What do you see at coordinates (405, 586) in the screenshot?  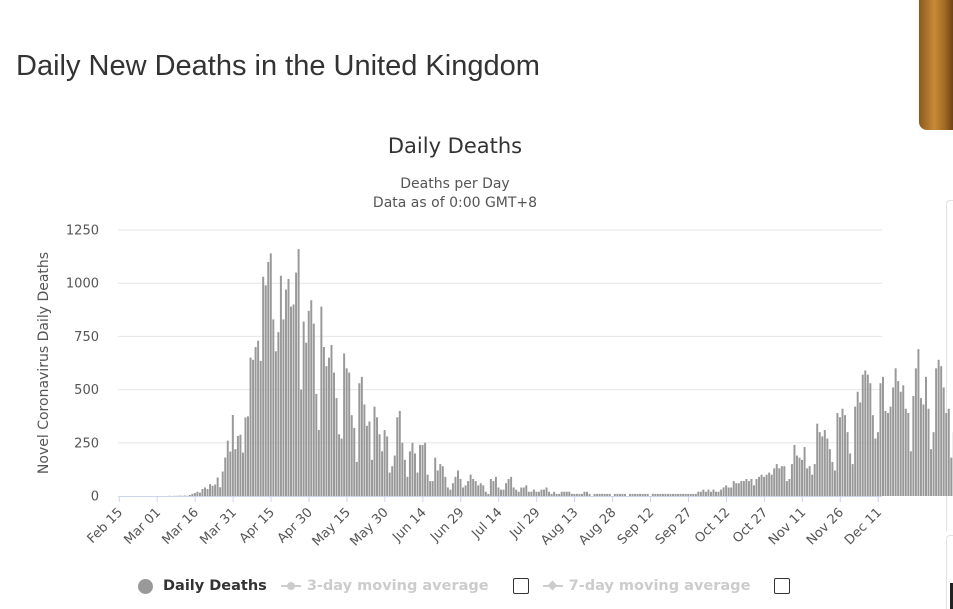 I see `legend-item-3-day-average: 3-day moving average` at bounding box center [405, 586].